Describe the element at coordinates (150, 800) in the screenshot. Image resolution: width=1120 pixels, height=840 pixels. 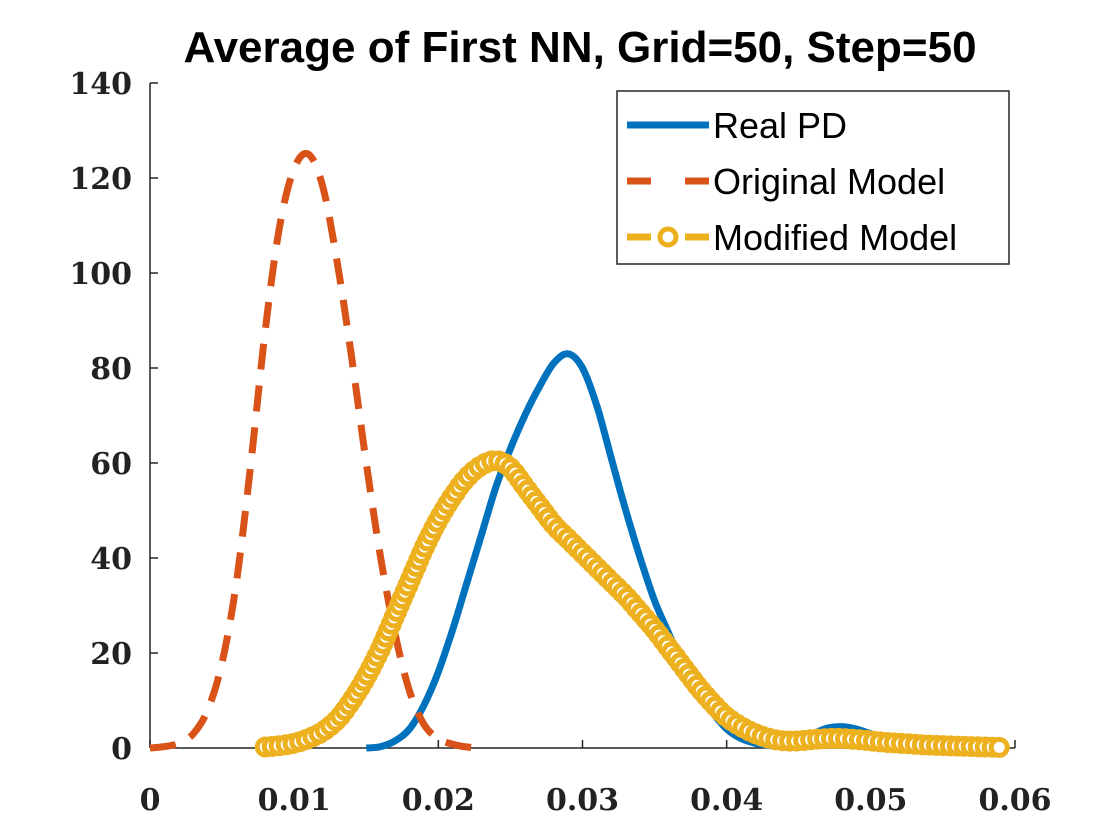
I see `x-tick-label: 0` at that location.